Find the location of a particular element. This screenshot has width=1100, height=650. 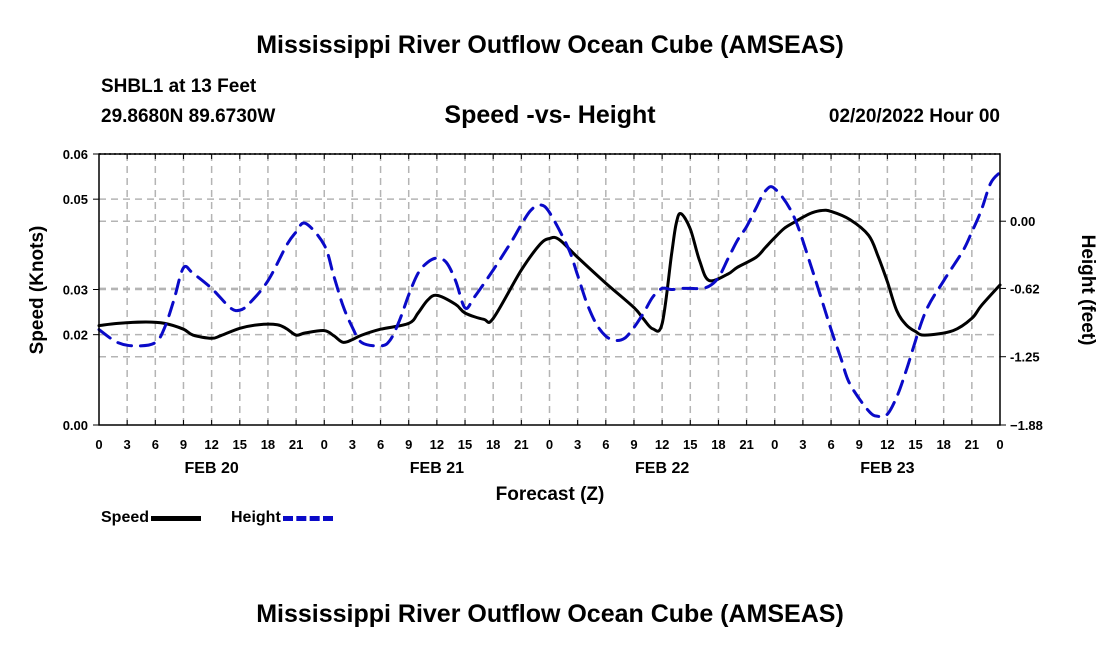

x-axis-title: Forecast (Z) is located at coordinates (550, 494).